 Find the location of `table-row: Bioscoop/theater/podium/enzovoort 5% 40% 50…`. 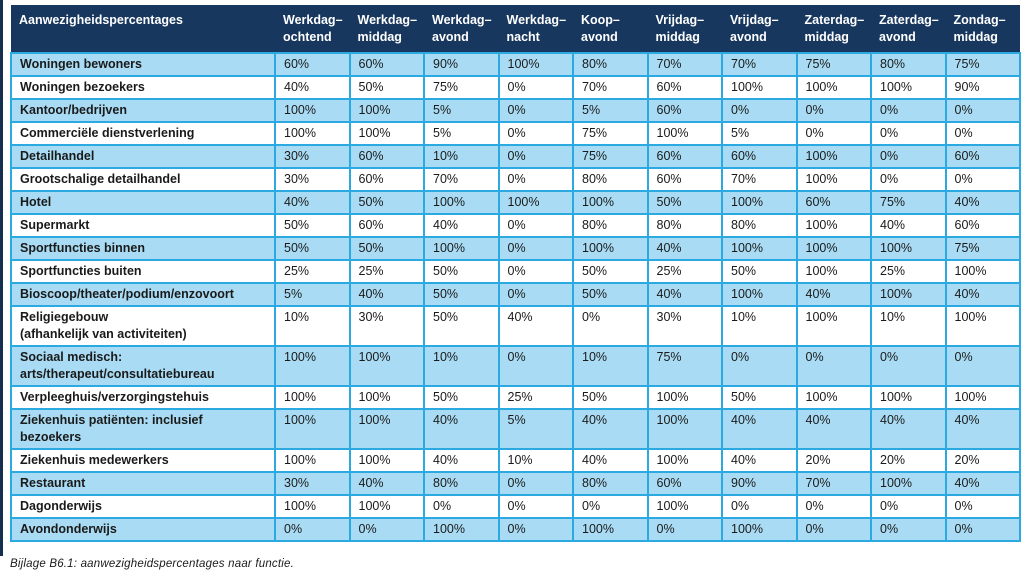

table-row: Bioscoop/theater/podium/enzovoort 5% 40% 50… is located at coordinates (515, 294).